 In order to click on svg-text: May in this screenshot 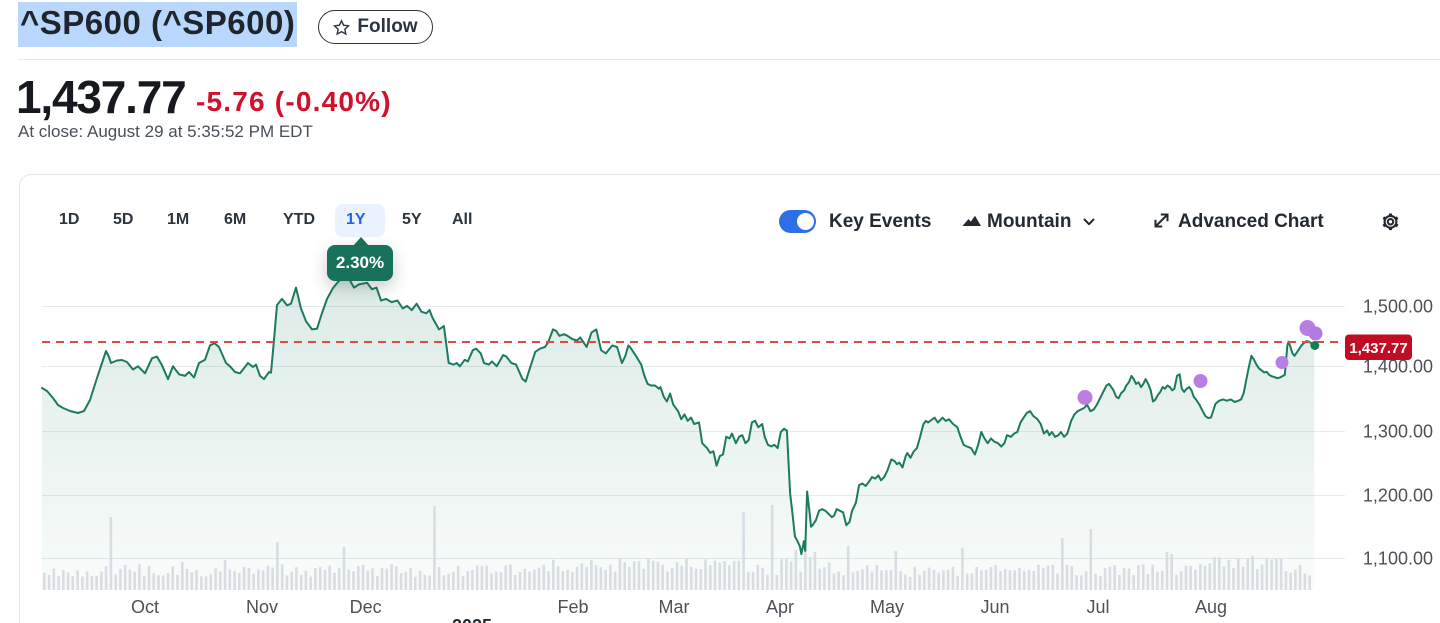, I will do `click(887, 607)`.